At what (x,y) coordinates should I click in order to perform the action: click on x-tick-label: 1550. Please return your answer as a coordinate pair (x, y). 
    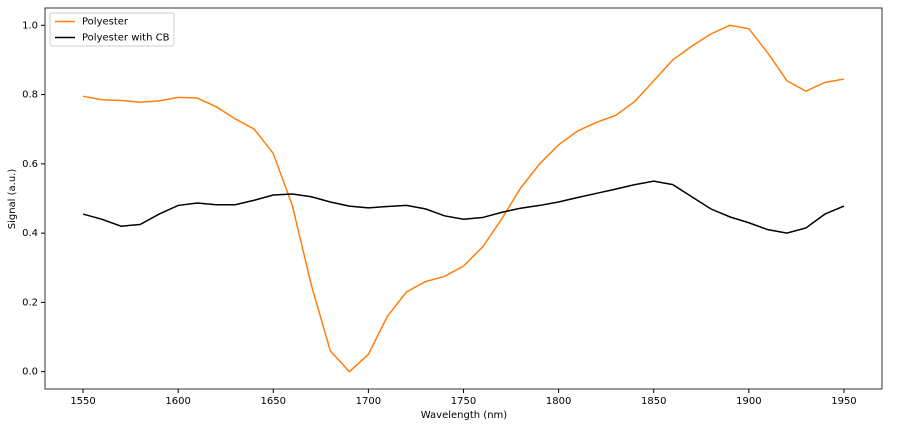
    Looking at the image, I should click on (82, 401).